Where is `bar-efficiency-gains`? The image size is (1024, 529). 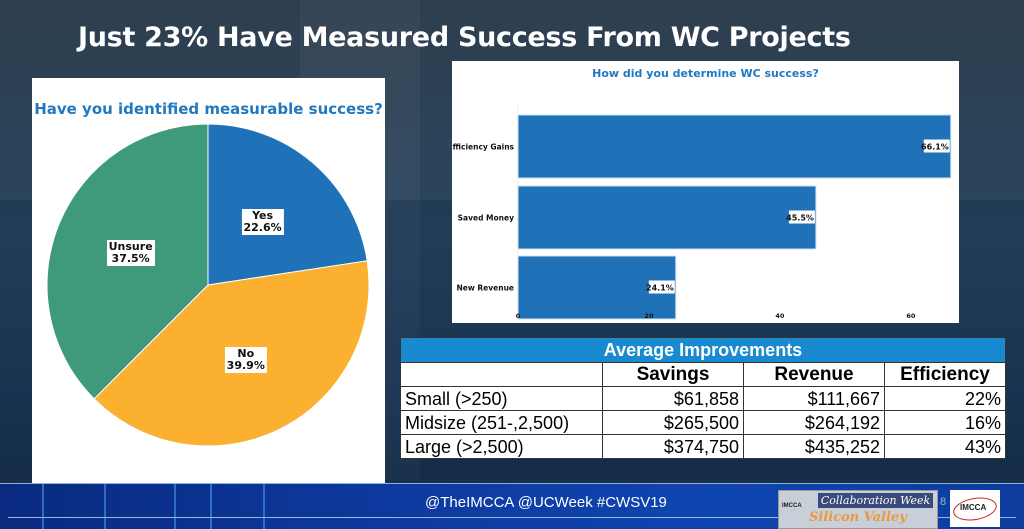 bar-efficiency-gains is located at coordinates (734, 146).